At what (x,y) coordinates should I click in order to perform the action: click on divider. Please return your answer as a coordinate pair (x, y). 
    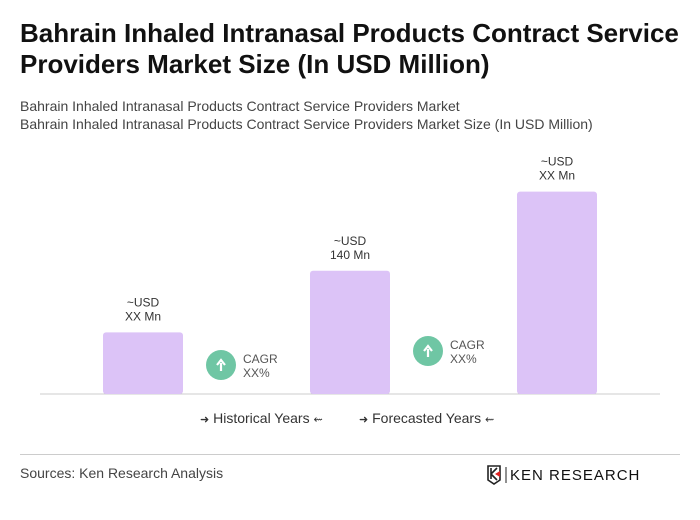
    Looking at the image, I should click on (350, 454).